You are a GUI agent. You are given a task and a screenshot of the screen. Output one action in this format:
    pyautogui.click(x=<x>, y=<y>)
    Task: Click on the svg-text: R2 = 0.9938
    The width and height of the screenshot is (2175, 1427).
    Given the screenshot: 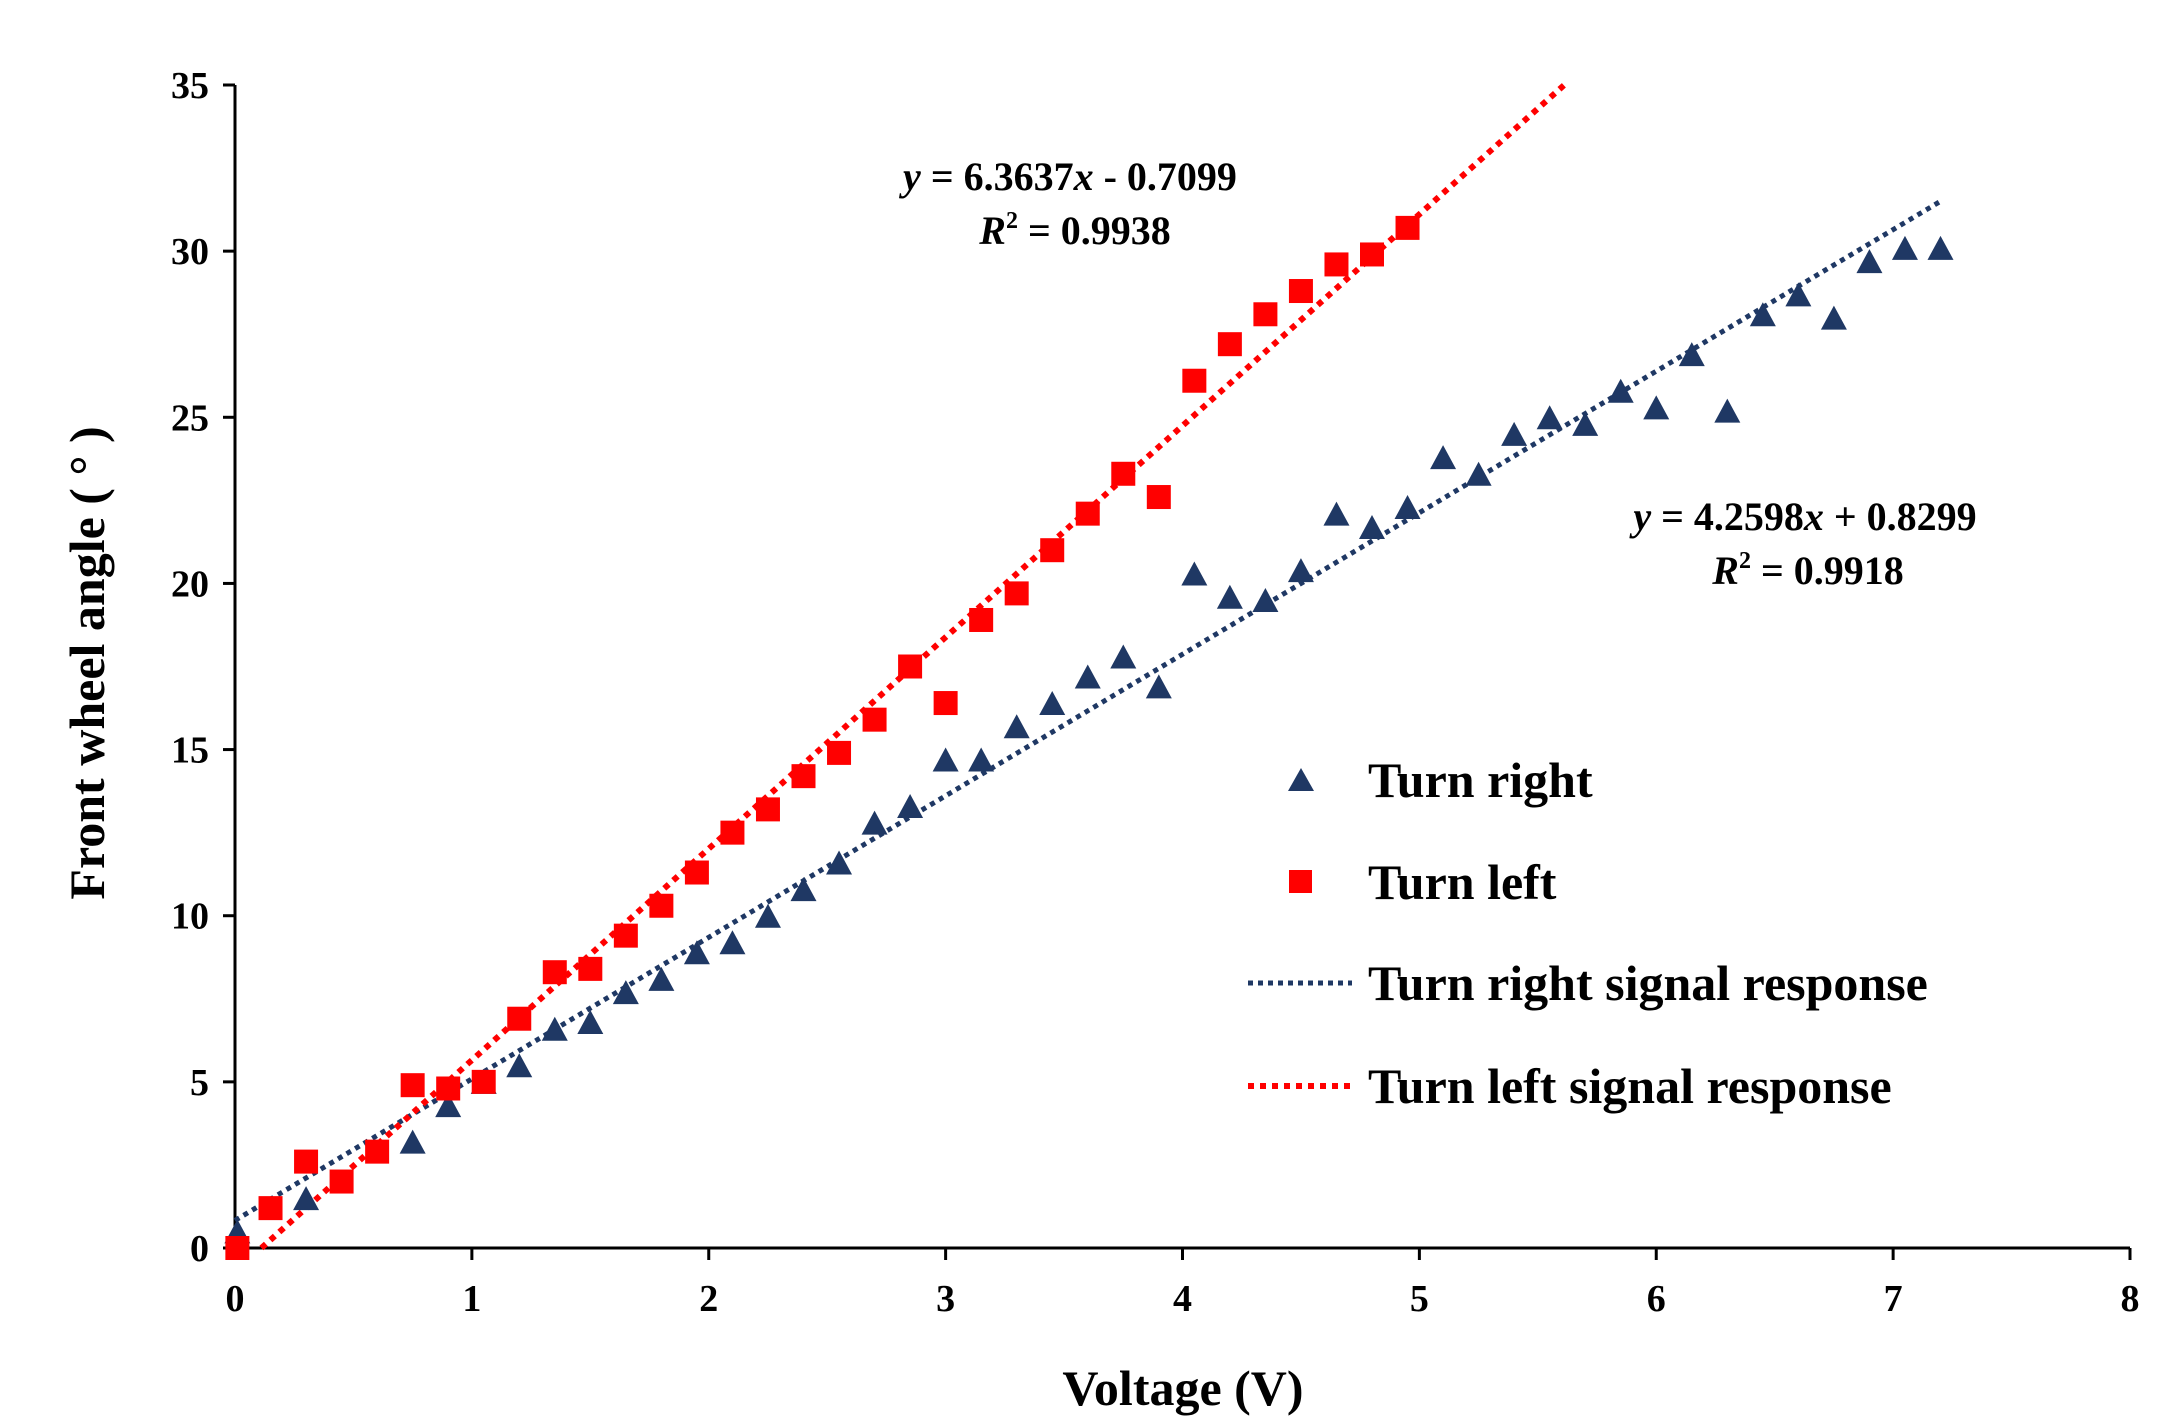 What is the action you would take?
    pyautogui.click(x=1074, y=230)
    